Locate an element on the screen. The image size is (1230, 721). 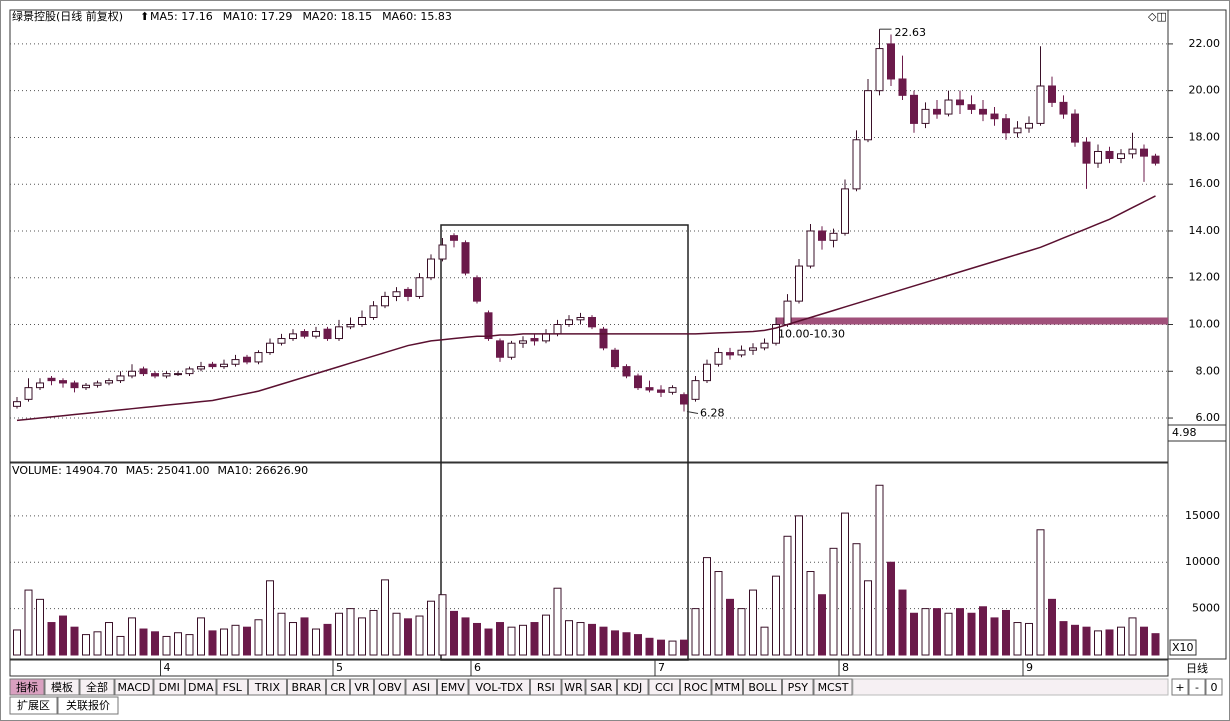
zoom-label: + is located at coordinates (1179, 687).